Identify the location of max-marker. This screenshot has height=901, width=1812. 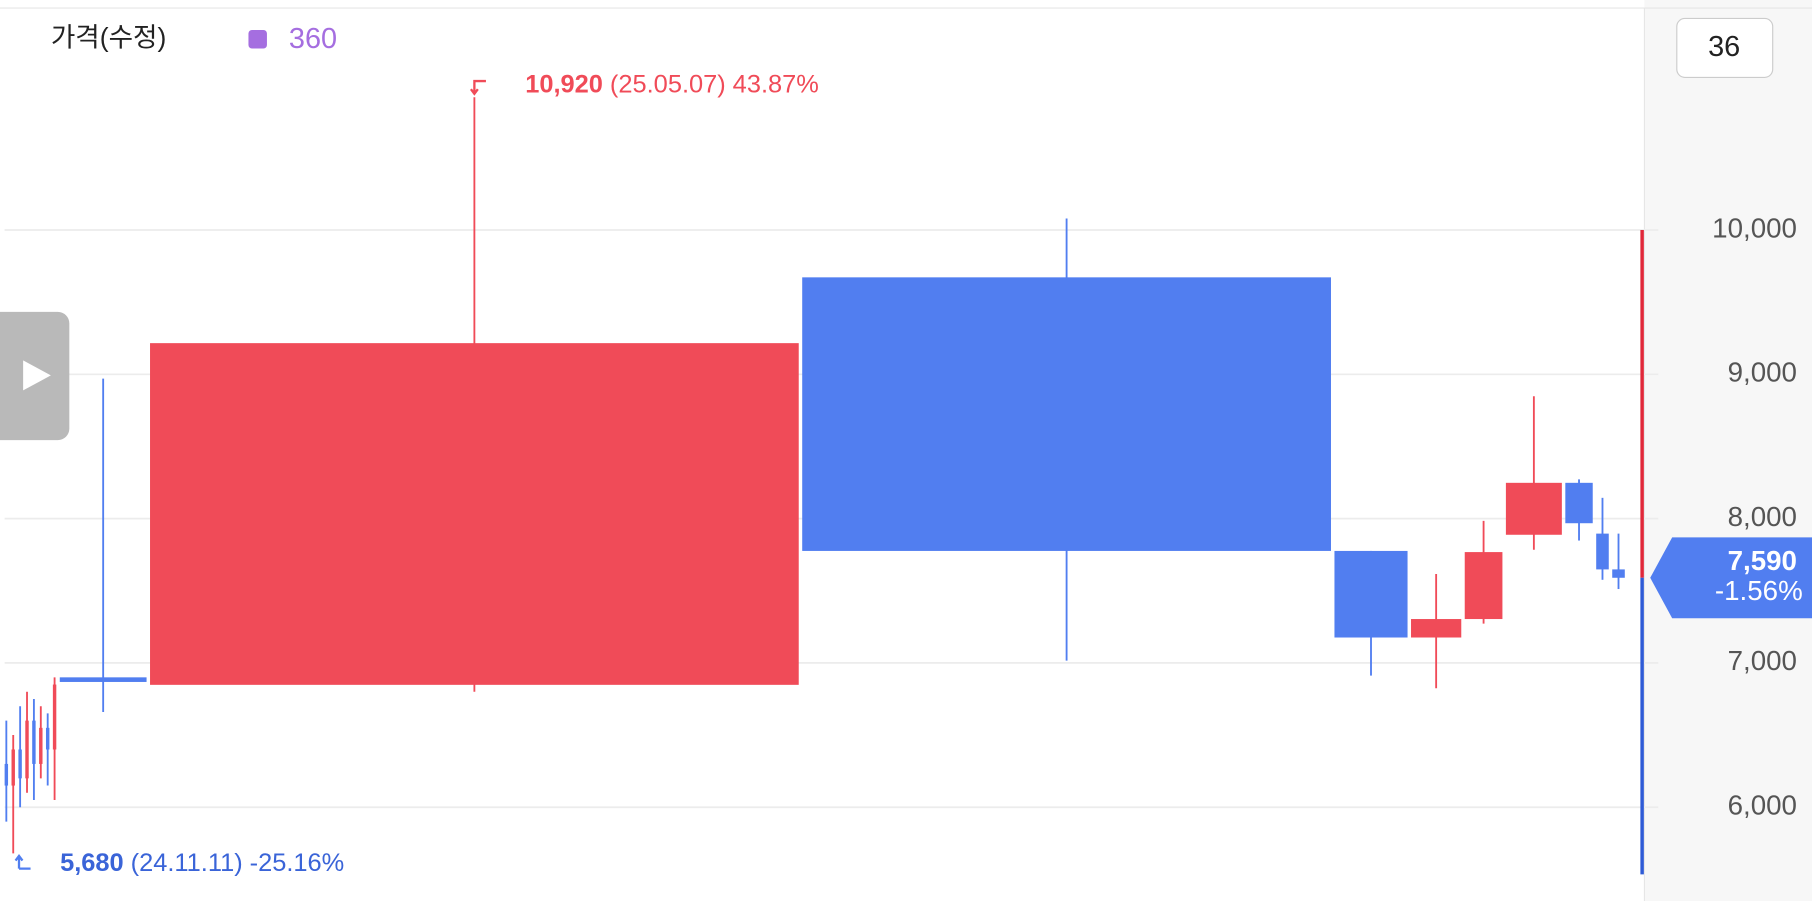
(477, 87).